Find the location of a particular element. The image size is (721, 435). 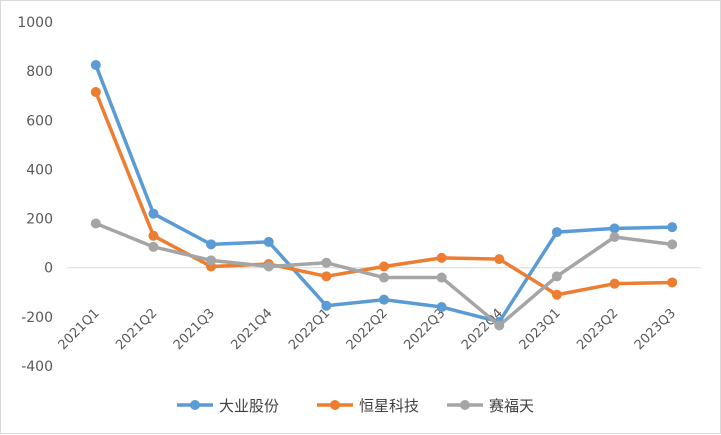

x-tick-label: 2023Q3 is located at coordinates (655, 329).